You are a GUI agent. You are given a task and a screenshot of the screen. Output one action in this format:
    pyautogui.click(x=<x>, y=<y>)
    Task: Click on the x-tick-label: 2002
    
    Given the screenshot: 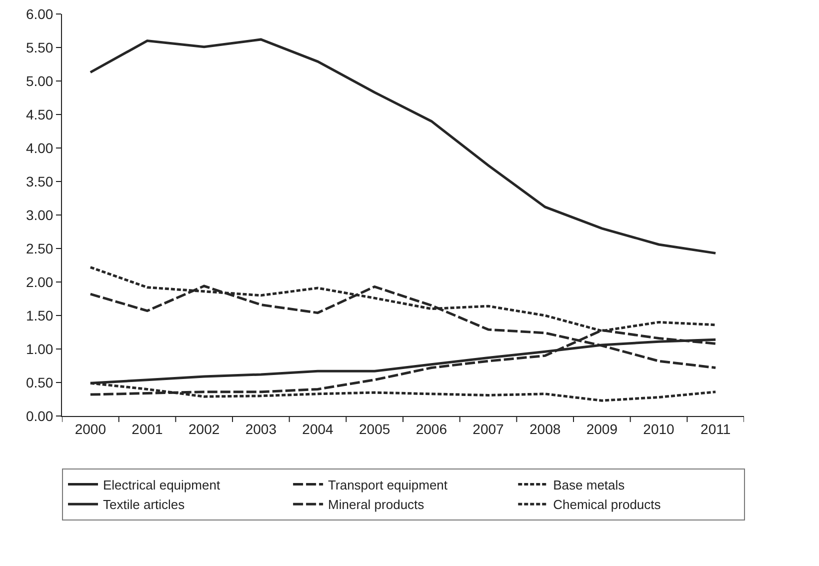 What is the action you would take?
    pyautogui.click(x=204, y=428)
    